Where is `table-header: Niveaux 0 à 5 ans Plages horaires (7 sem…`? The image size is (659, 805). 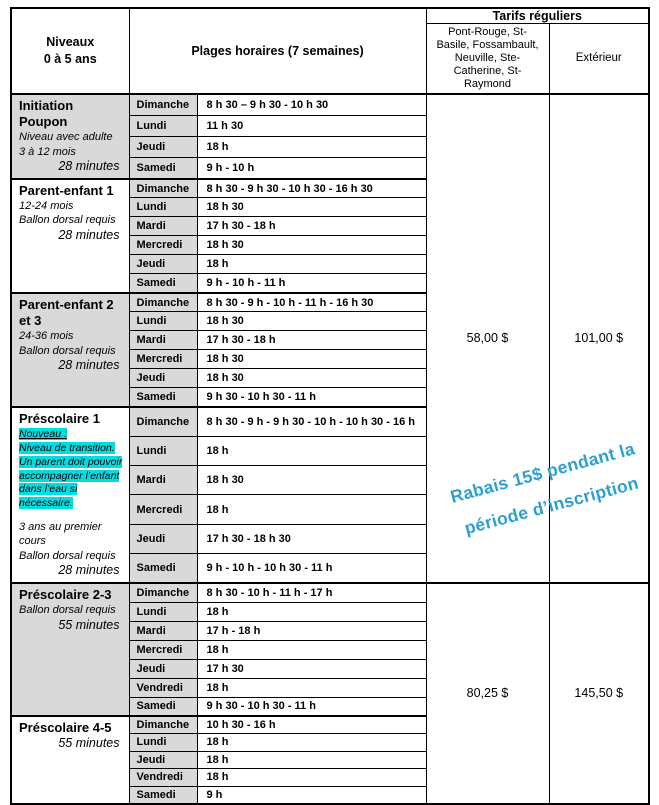 table-header: Niveaux 0 à 5 ans Plages horaires (7 sem… is located at coordinates (330, 51).